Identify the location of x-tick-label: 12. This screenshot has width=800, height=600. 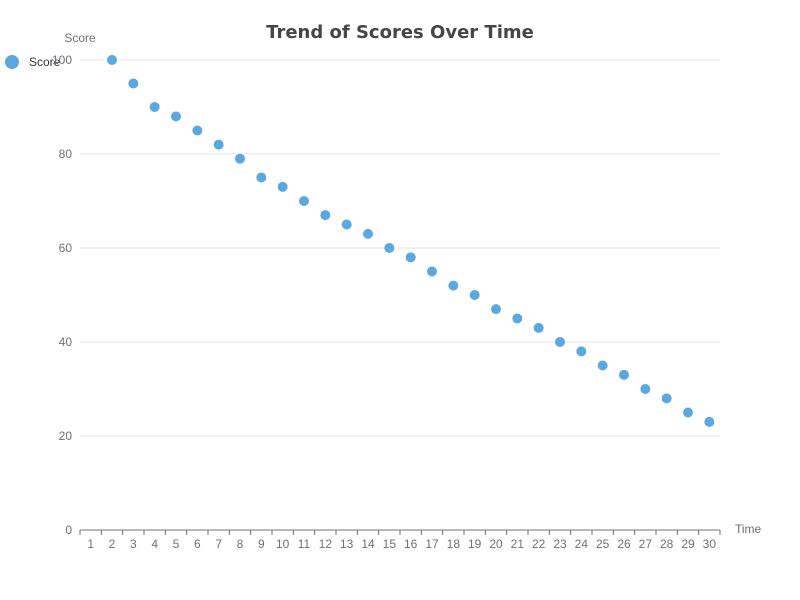
(326, 544).